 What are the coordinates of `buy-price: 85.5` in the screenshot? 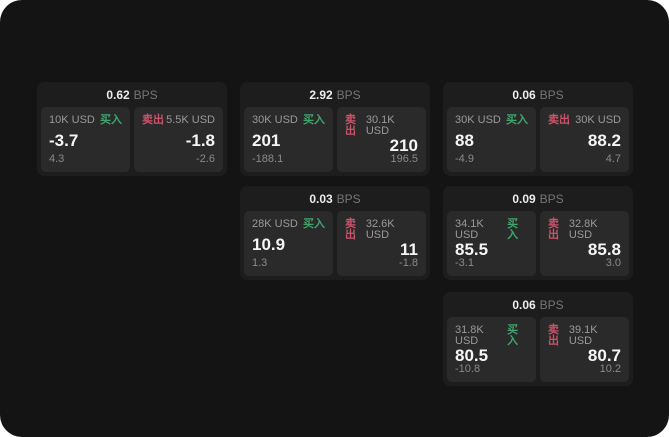 It's located at (472, 249).